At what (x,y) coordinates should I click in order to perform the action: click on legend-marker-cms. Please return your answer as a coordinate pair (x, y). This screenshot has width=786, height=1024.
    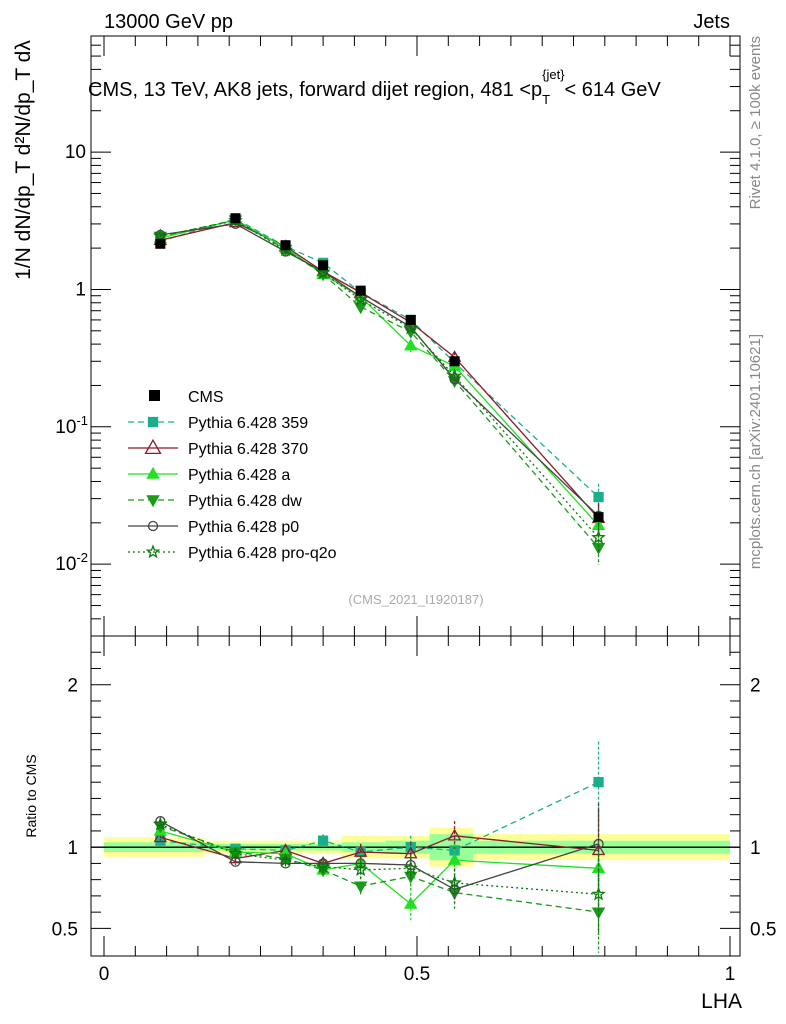
    Looking at the image, I should click on (154, 395).